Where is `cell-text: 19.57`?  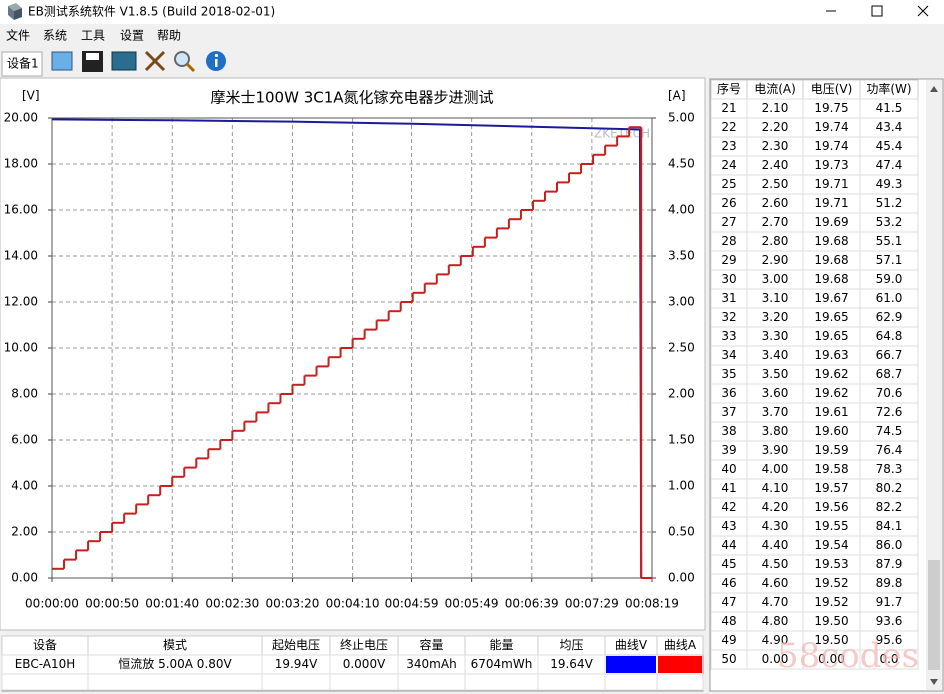 cell-text: 19.57 is located at coordinates (831, 488).